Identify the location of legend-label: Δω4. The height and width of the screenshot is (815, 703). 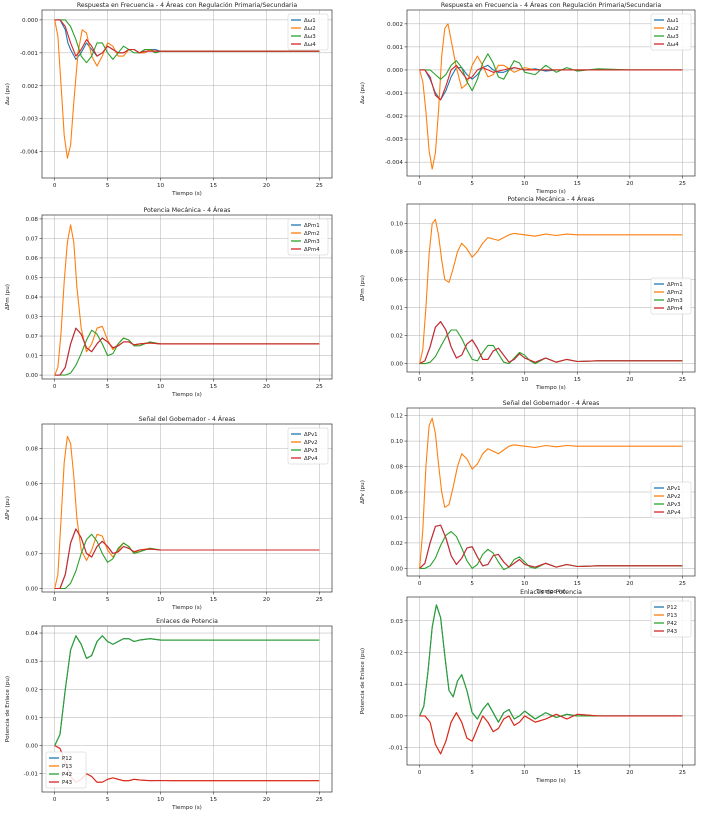
(673, 45).